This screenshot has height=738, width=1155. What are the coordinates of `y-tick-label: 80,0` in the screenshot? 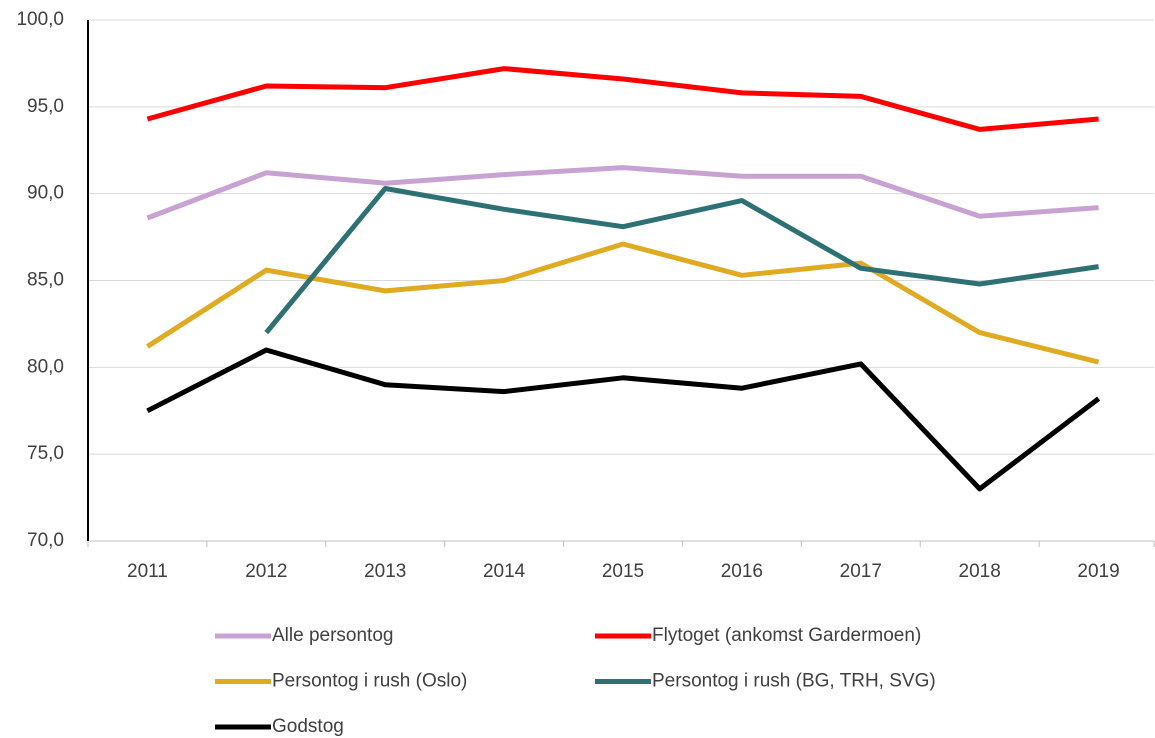 It's located at (45, 366).